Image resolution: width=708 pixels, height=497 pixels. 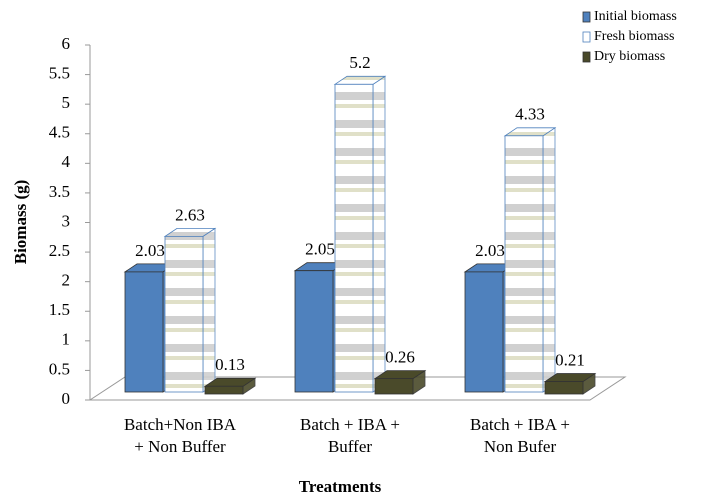 What do you see at coordinates (530, 114) in the screenshot?
I see `value-label: 4.33` at bounding box center [530, 114].